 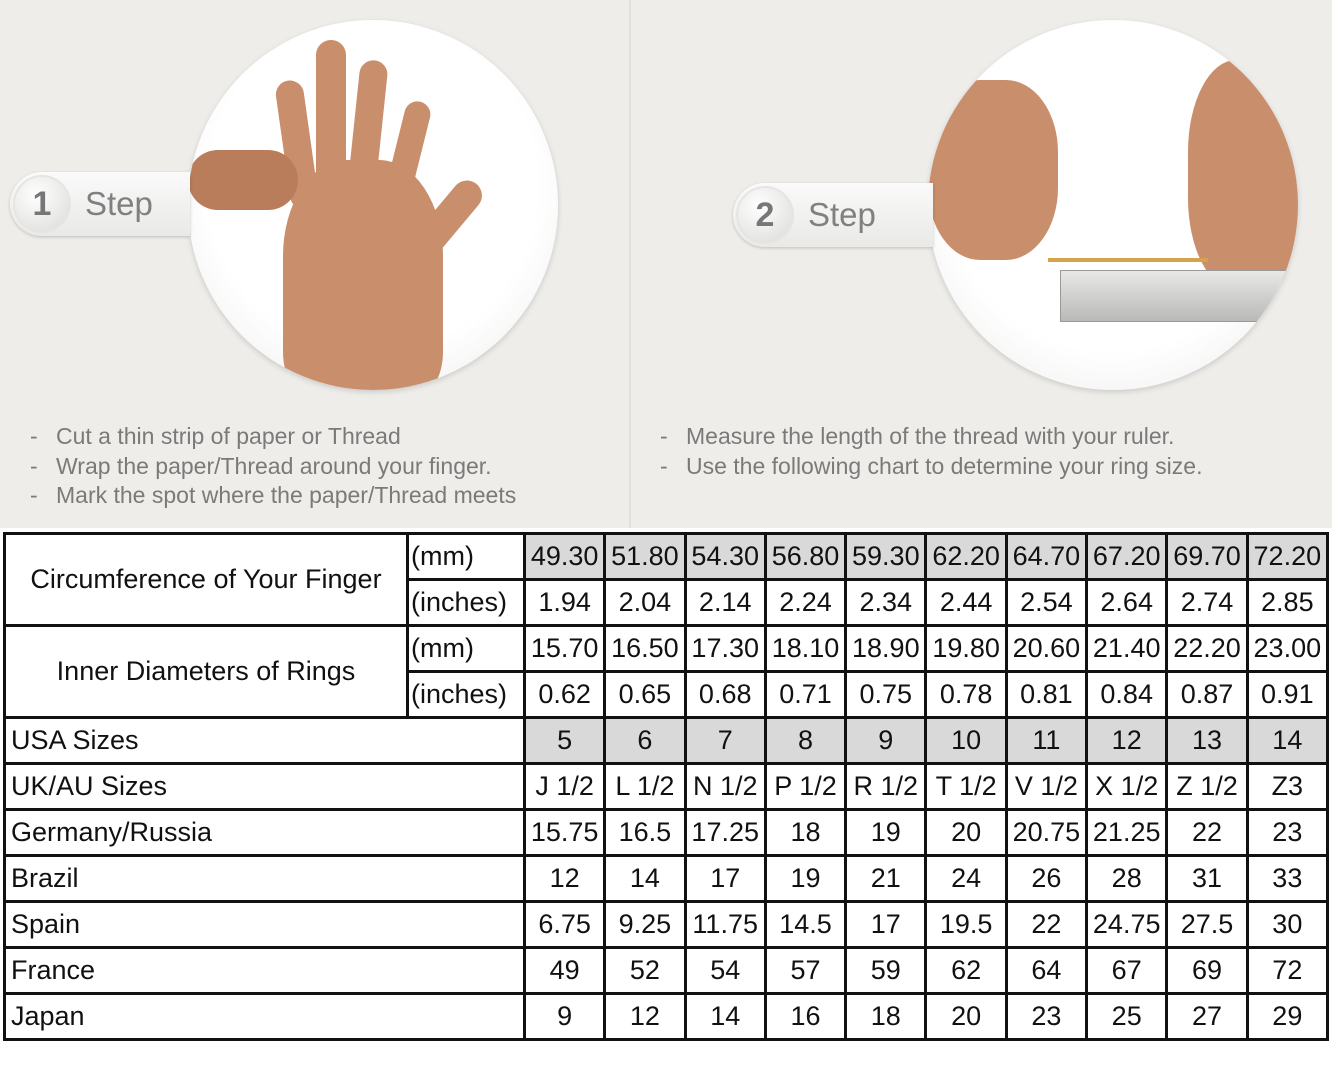 I want to click on table-cell: 52, so click(x=645, y=970).